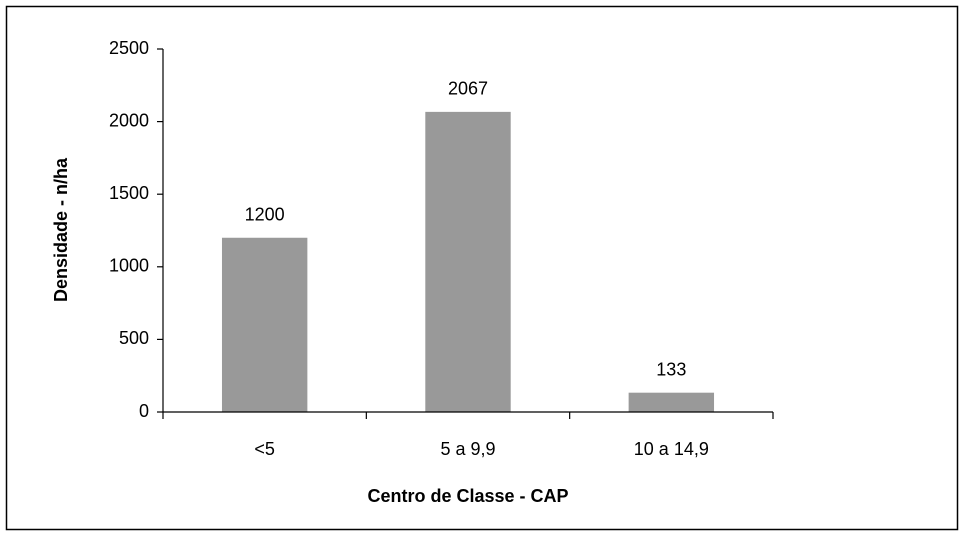 The image size is (965, 536). I want to click on y-tick-label: 1000, so click(129, 266).